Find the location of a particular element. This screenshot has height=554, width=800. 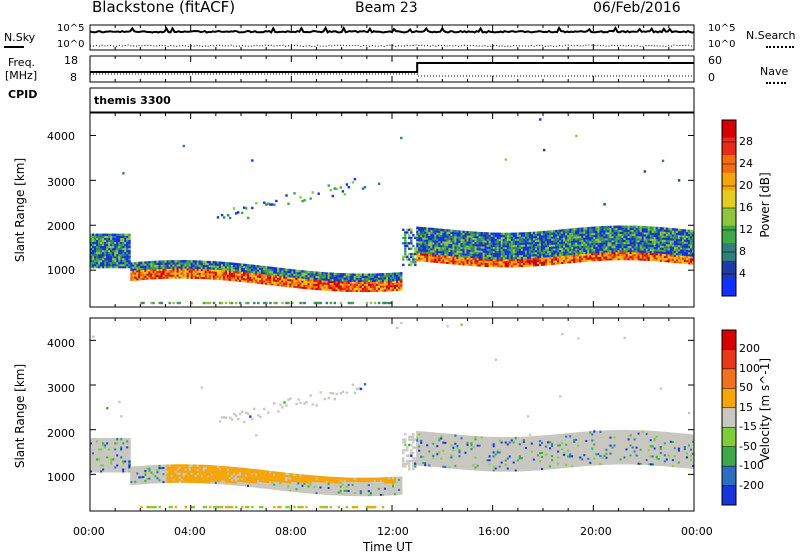

noise-tick-bottom-left: 10^0 is located at coordinates (71, 44).